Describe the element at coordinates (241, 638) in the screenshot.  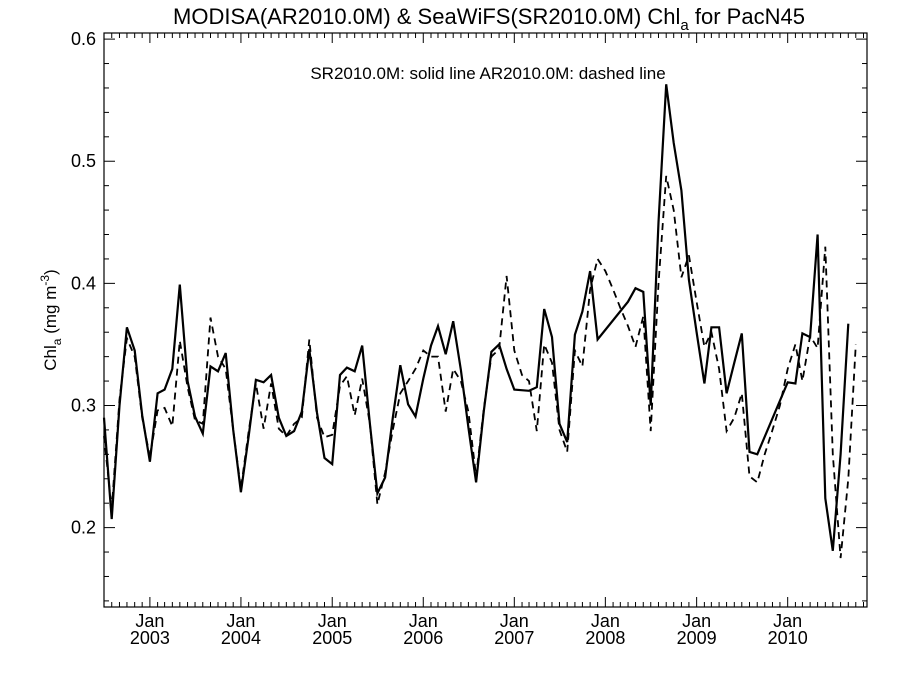
I see `x-tick-label-year: 2004` at that location.